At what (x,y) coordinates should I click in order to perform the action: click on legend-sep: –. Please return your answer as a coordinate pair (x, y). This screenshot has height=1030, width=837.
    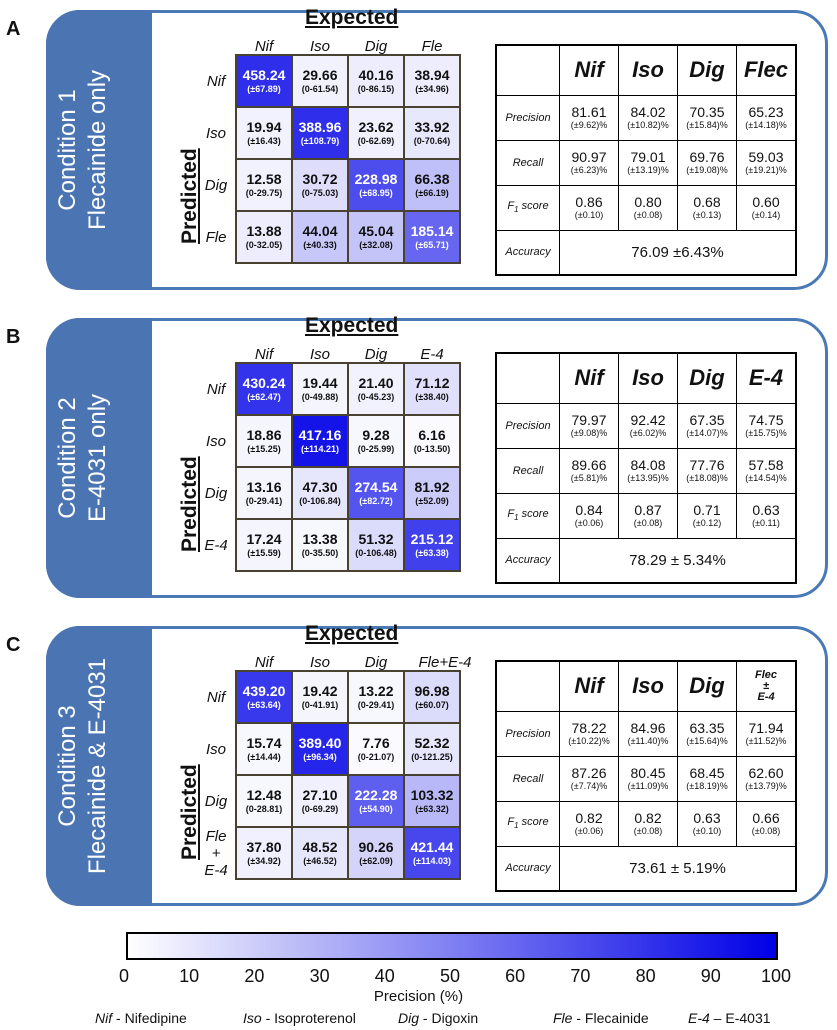
    Looking at the image, I should click on (717, 1018).